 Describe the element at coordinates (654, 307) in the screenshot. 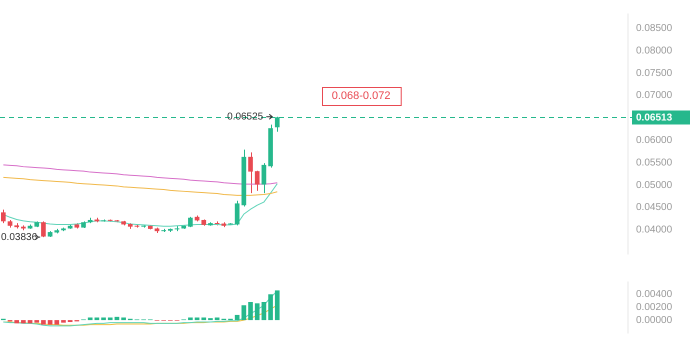

I see `y-tick-label: 0.00200` at that location.